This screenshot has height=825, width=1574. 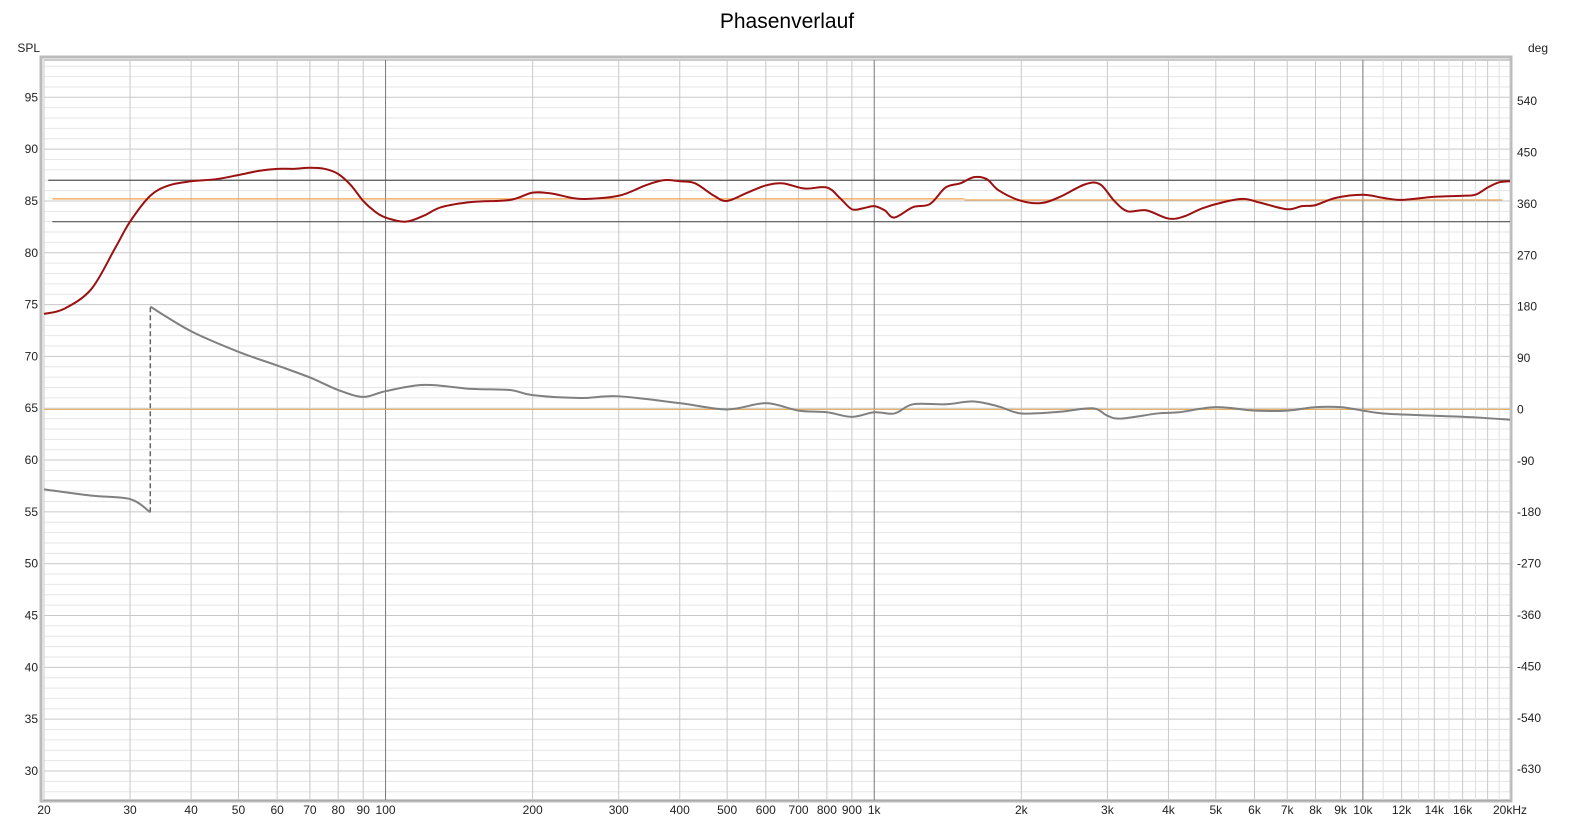 I want to click on y-left-tick-label: 60, so click(x=32, y=460).